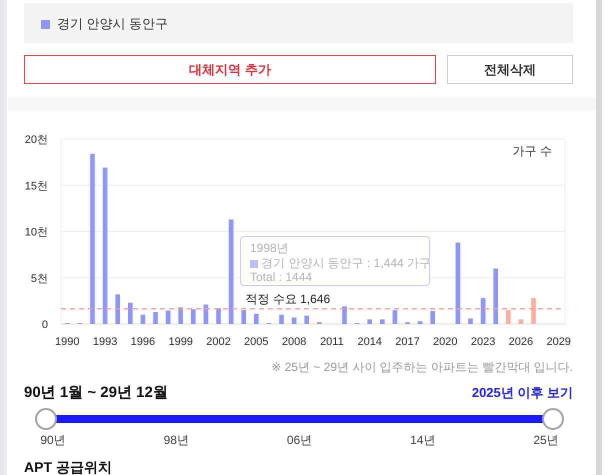  Describe the element at coordinates (112, 24) in the screenshot. I see `legend-label: 경기 안양시 동안구` at that location.